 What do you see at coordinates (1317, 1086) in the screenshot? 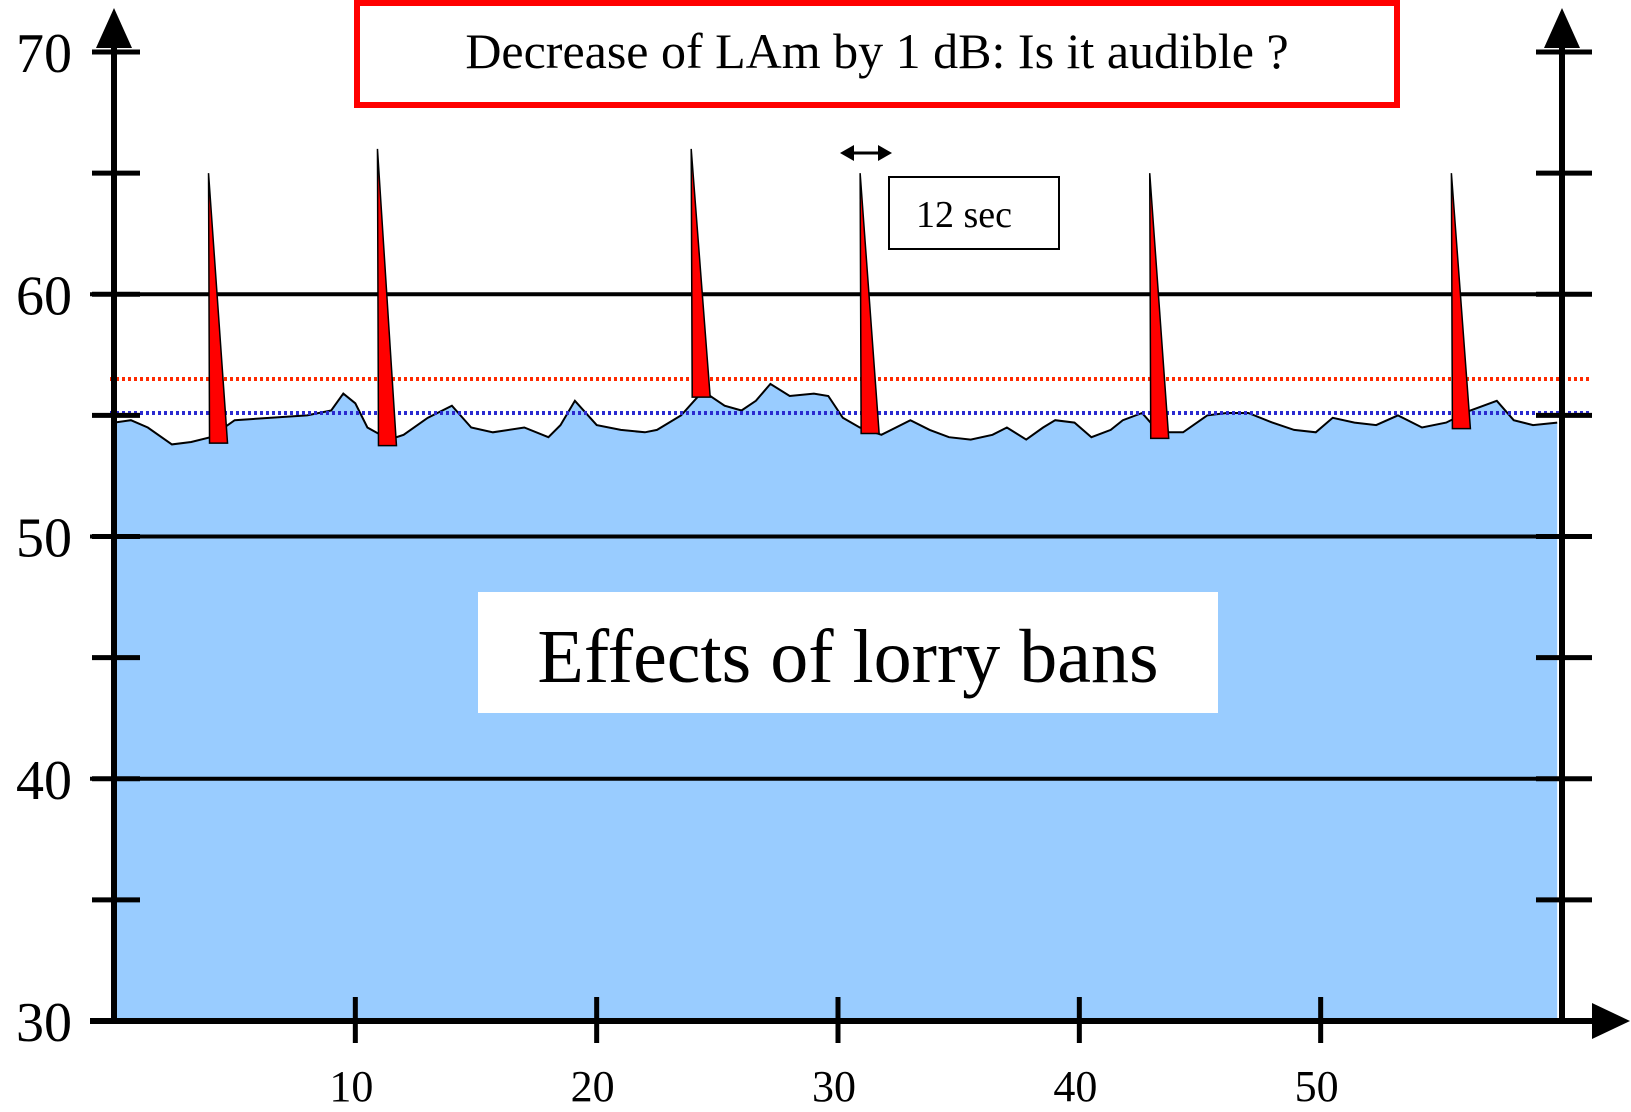
I see `x-tick-label-50: 50` at bounding box center [1317, 1086].